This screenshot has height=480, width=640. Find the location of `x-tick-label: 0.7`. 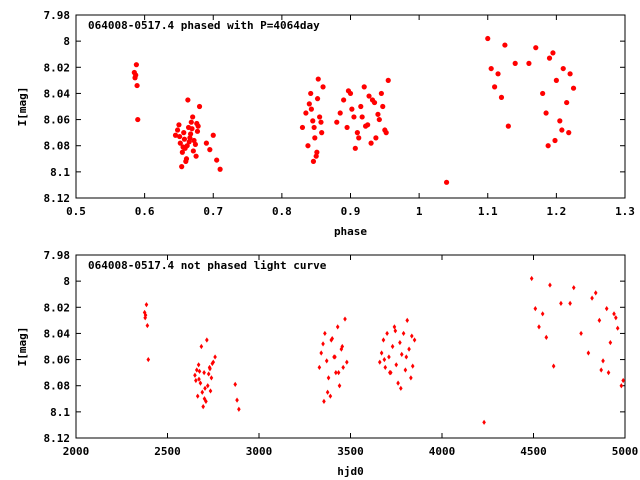

x-tick-label: 0.7 is located at coordinates (213, 211).